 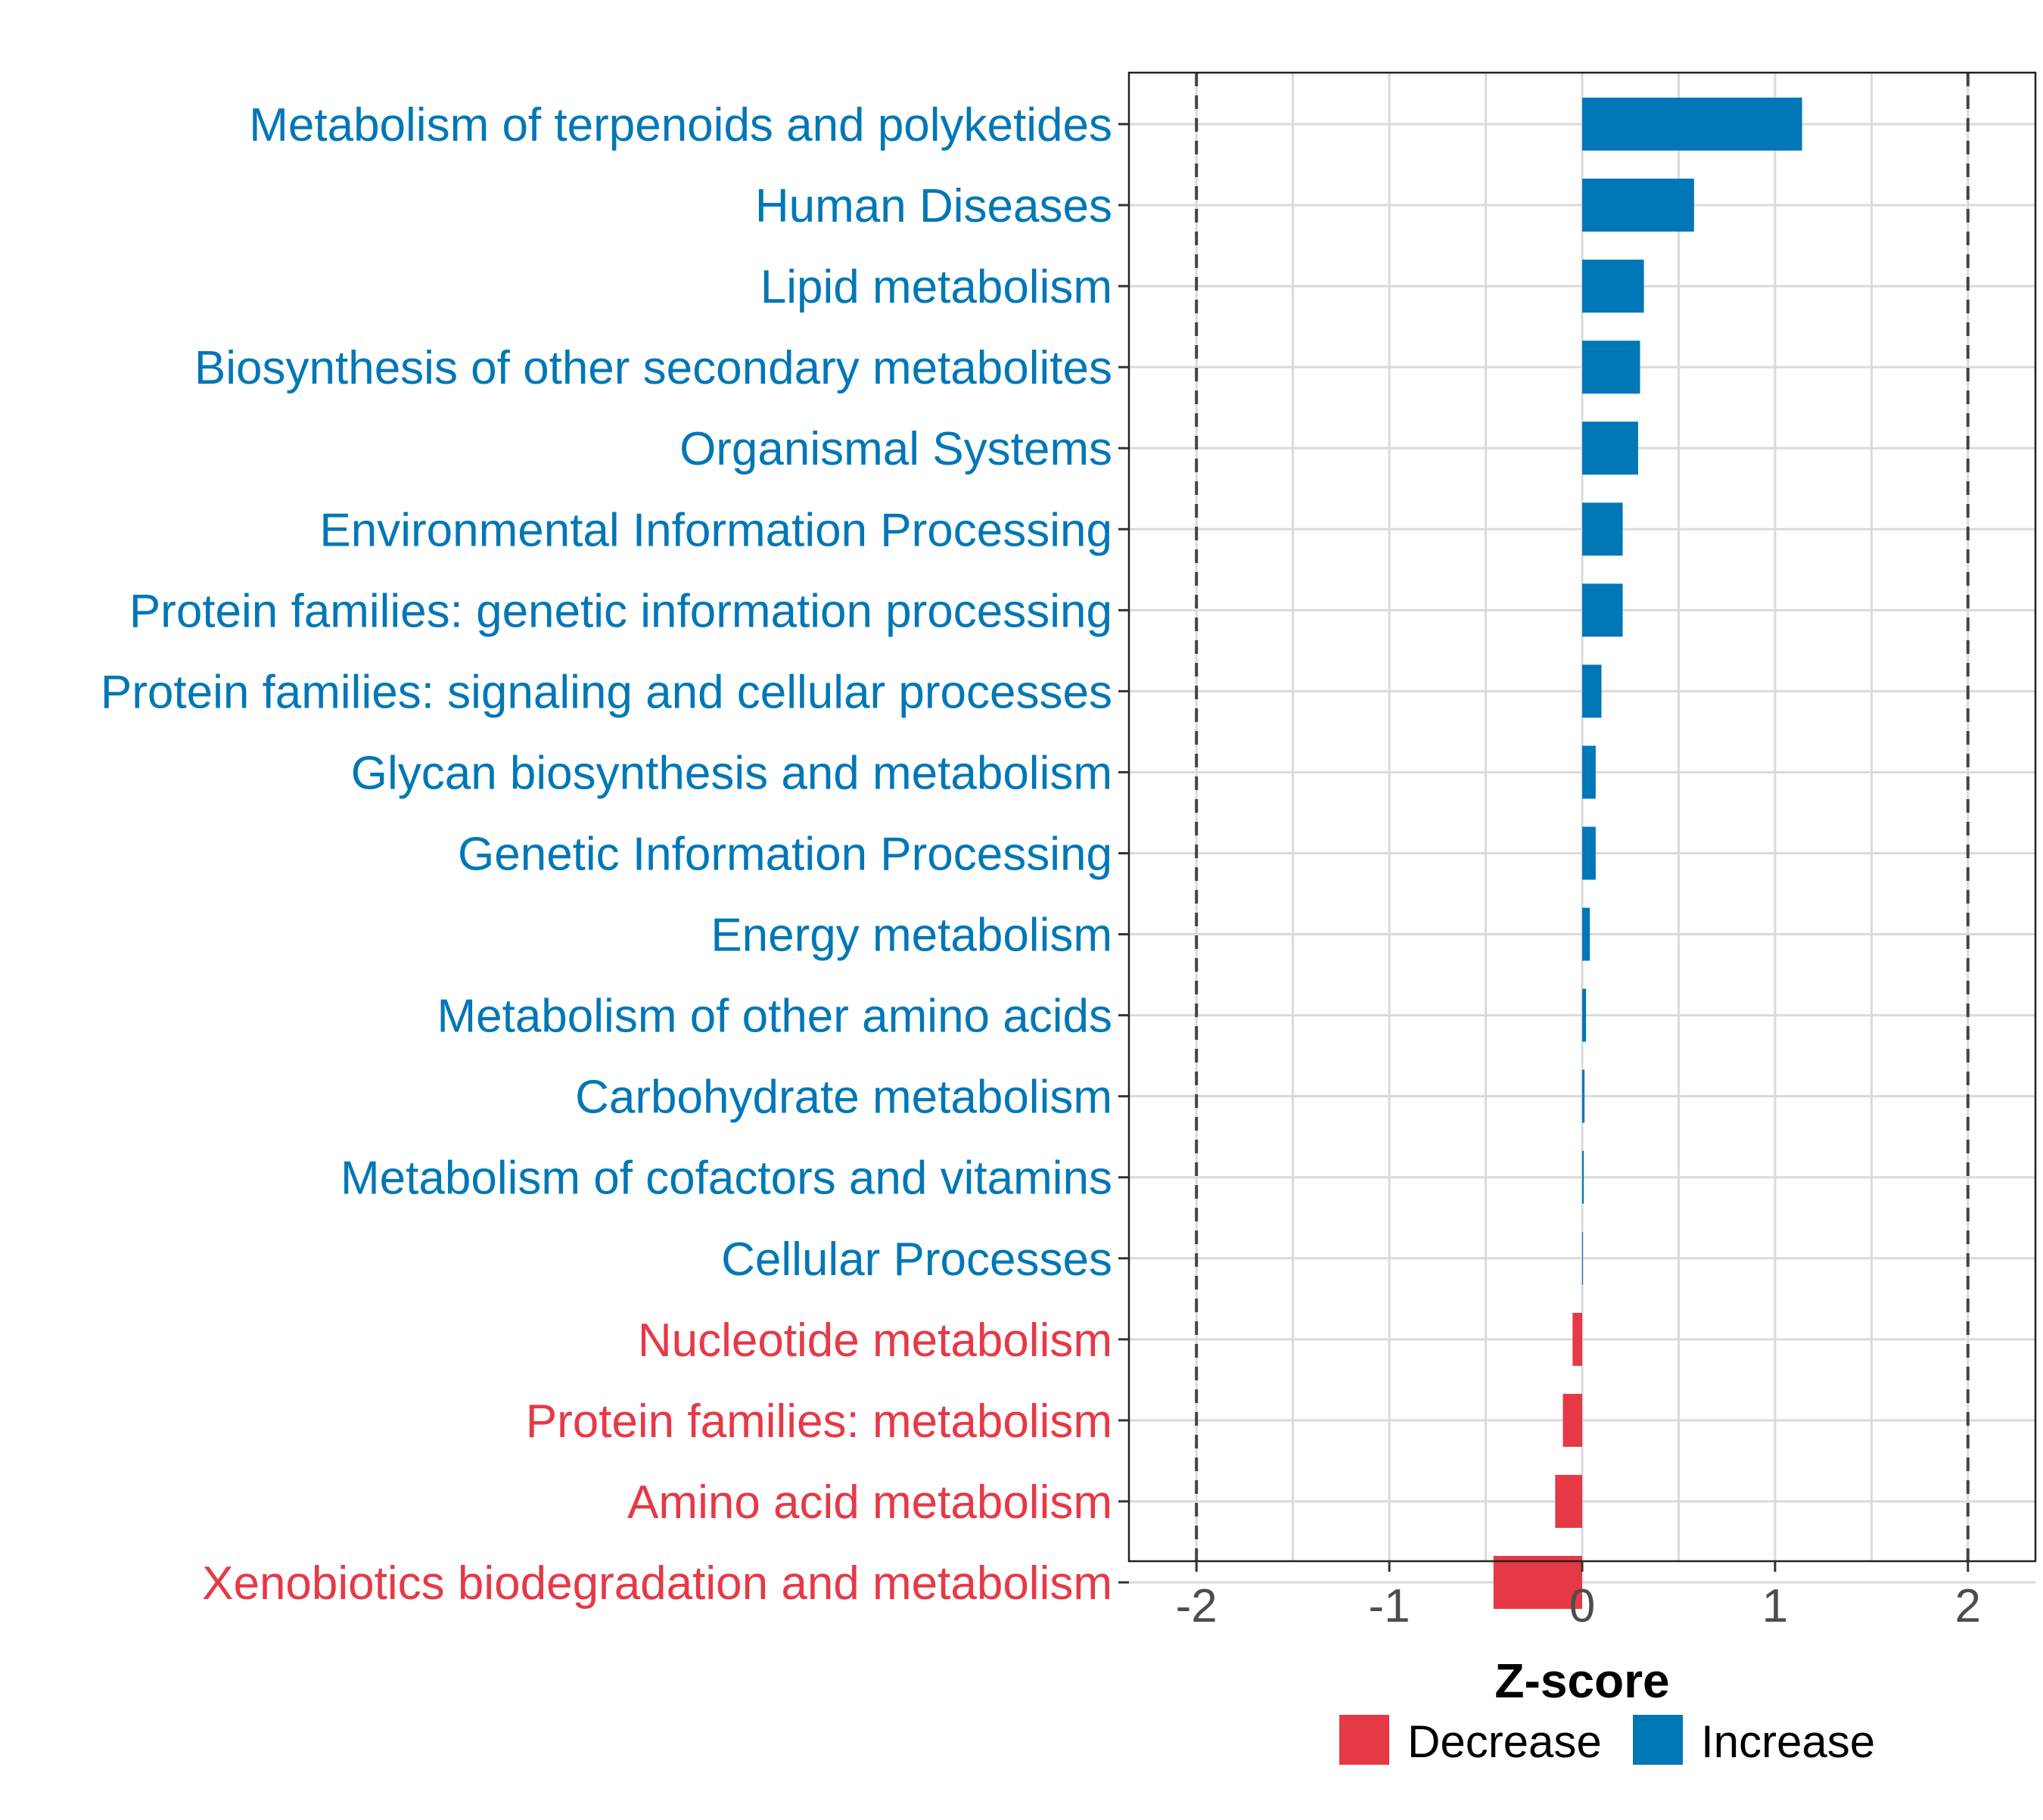 What do you see at coordinates (1658, 1740) in the screenshot?
I see `legend-key-increase` at bounding box center [1658, 1740].